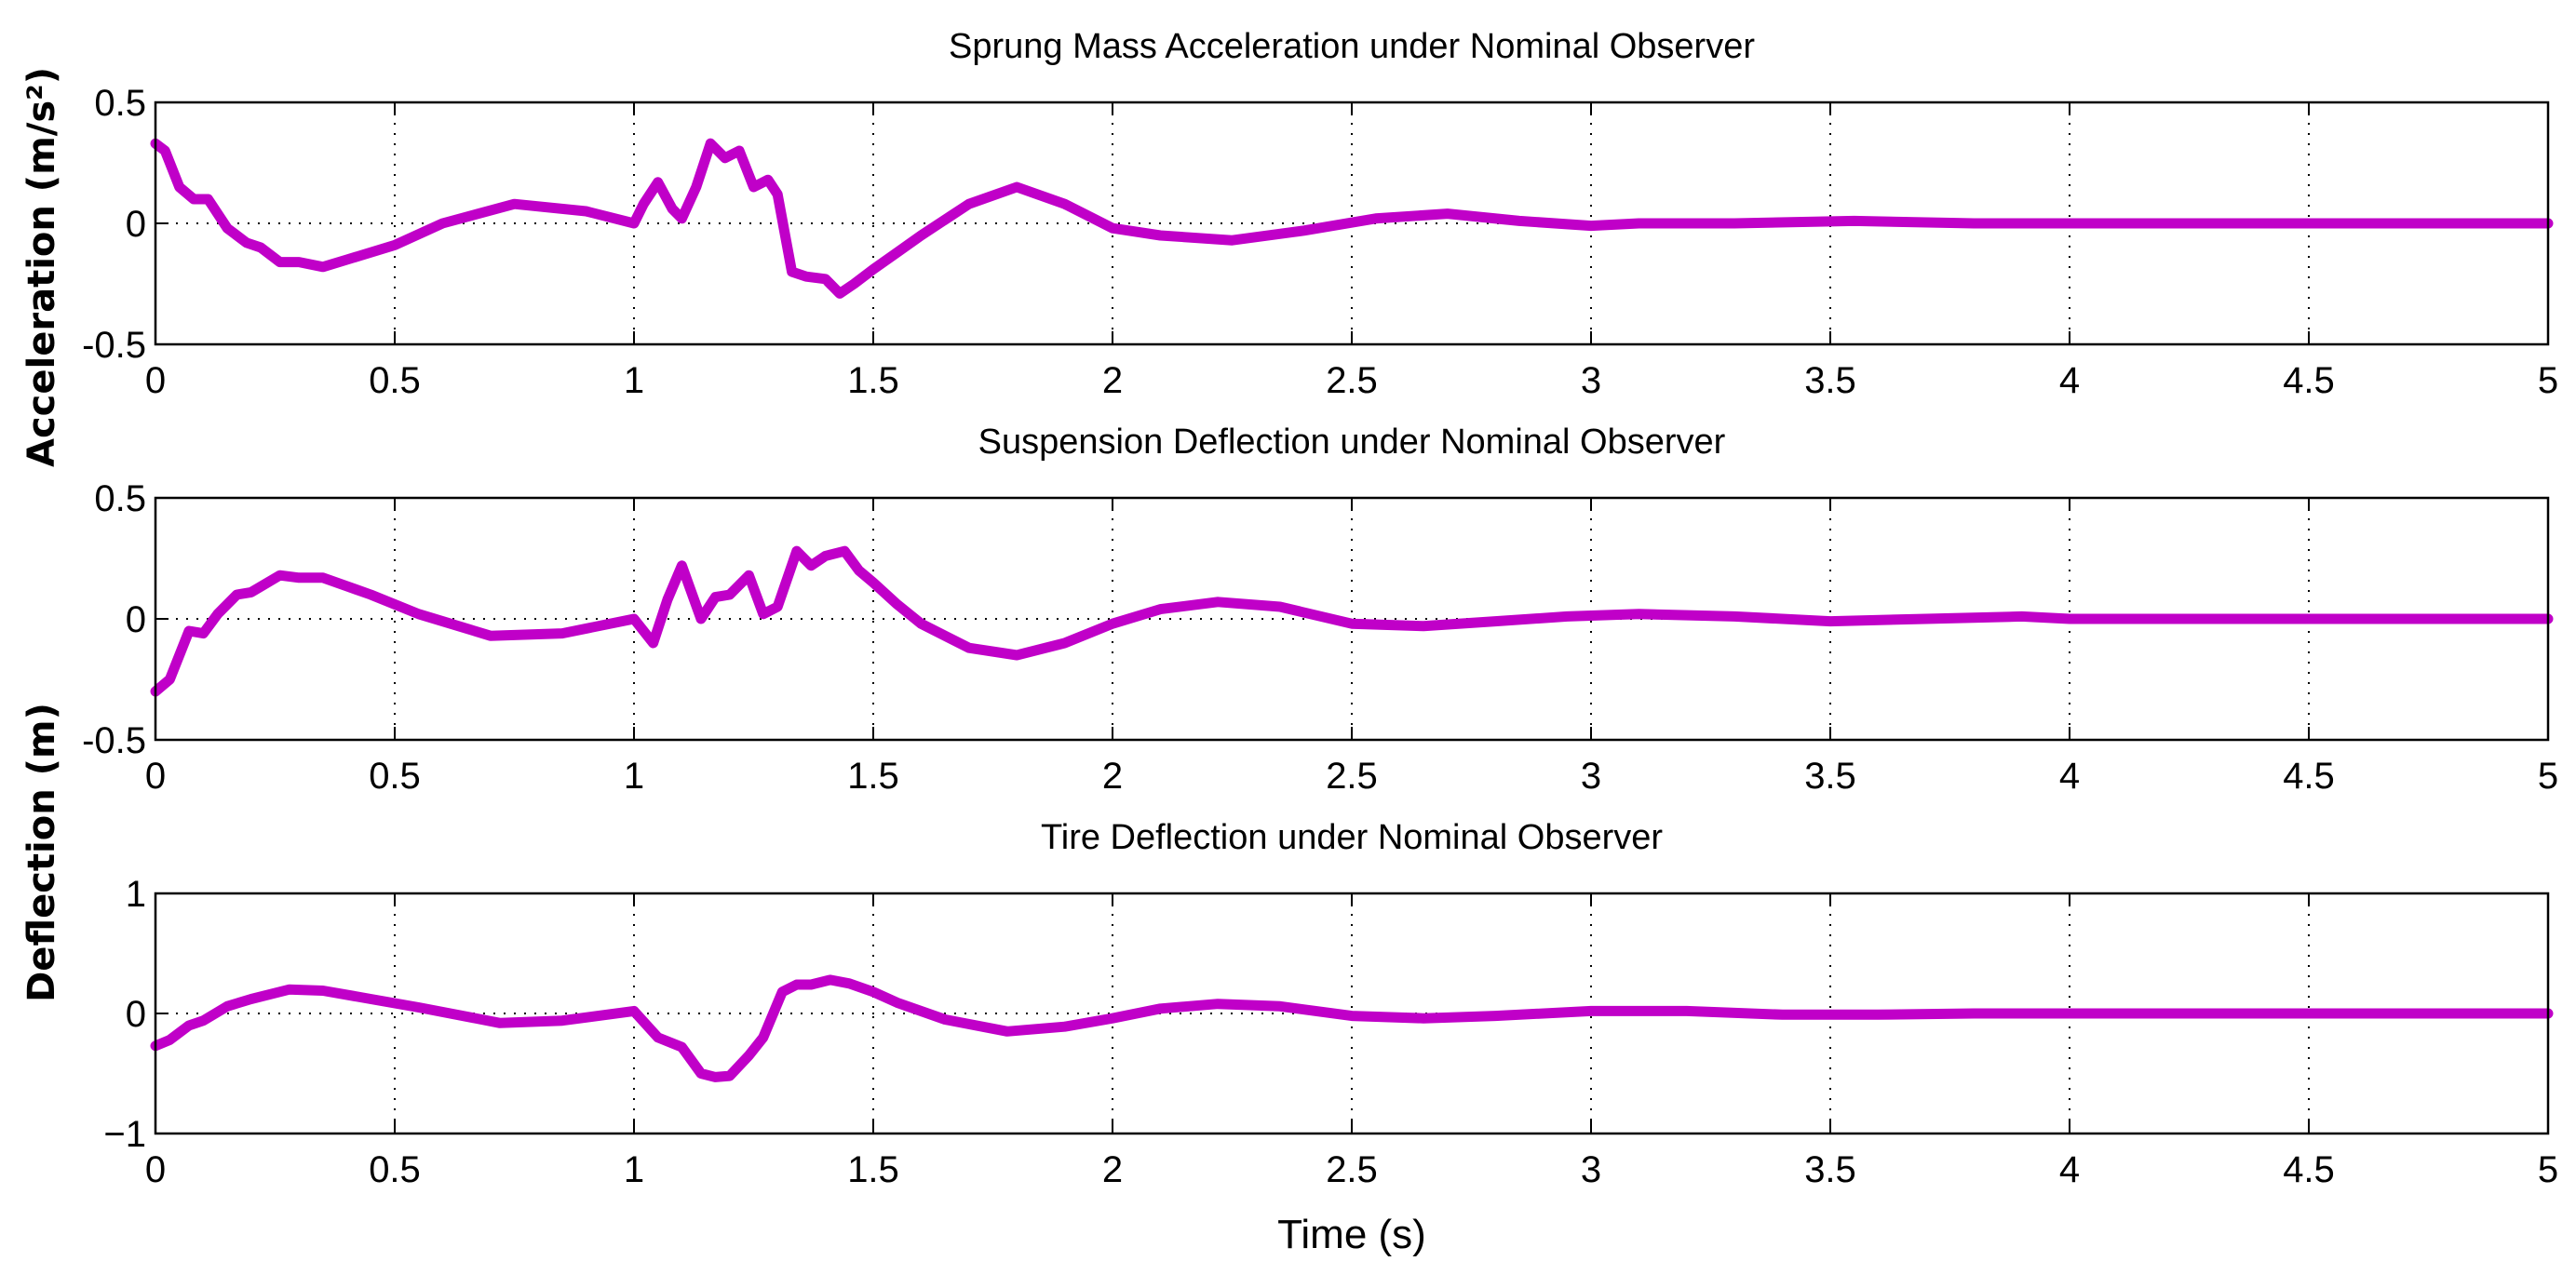 Image resolution: width=2576 pixels, height=1288 pixels. What do you see at coordinates (41, 267) in the screenshot?
I see `ylabel-acceleration: Acceleration (m/s²)` at bounding box center [41, 267].